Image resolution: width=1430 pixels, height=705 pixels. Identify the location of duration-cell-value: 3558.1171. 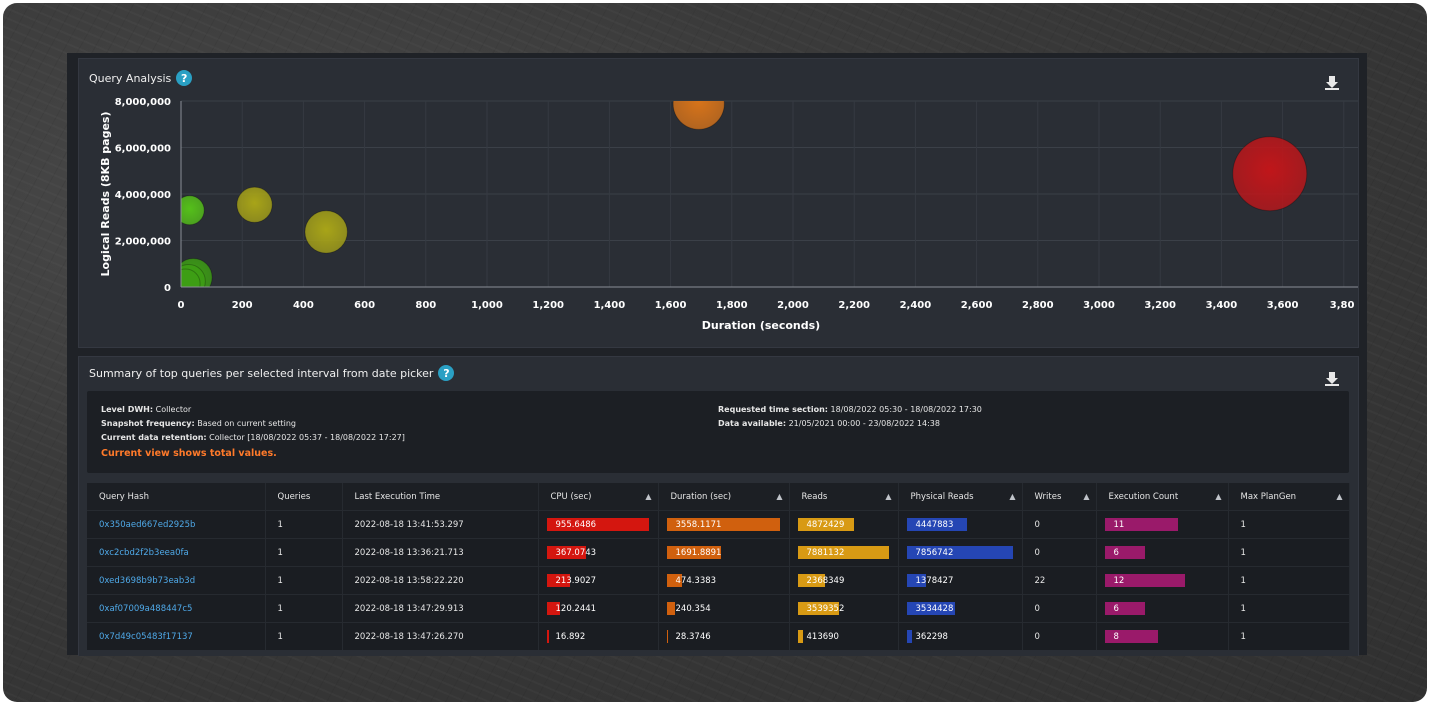
(698, 524).